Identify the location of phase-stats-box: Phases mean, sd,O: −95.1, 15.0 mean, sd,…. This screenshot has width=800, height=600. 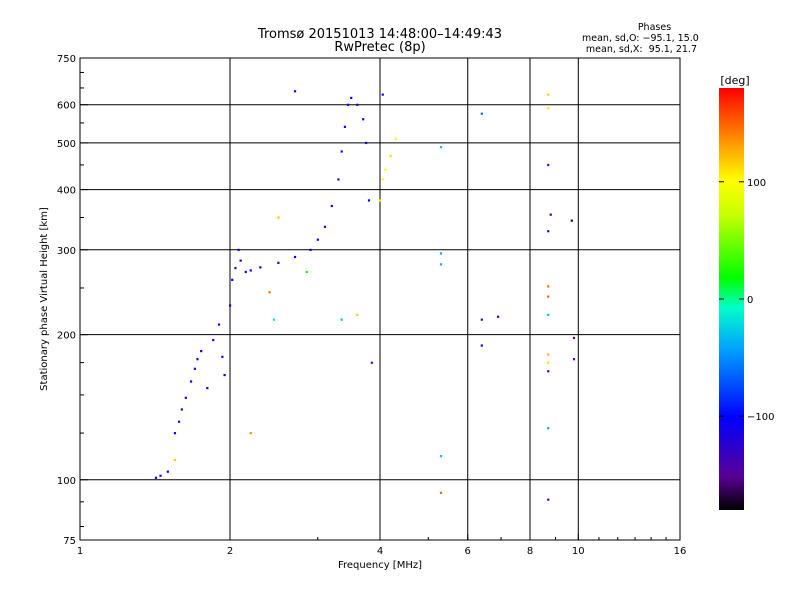
(640, 38).